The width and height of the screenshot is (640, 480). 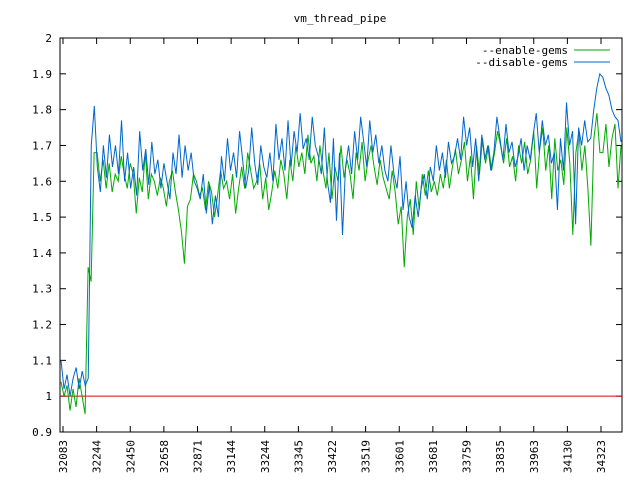 I want to click on y-tick-label: 1.6, so click(x=42, y=181).